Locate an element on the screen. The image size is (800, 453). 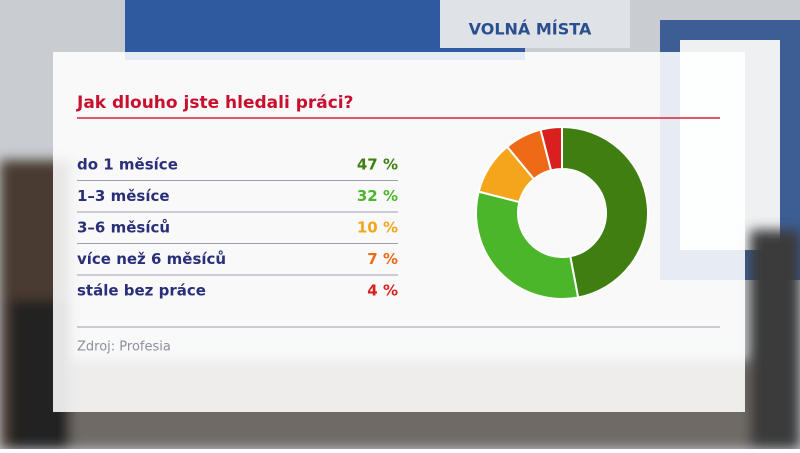
value-label: 7 % is located at coordinates (382, 259).